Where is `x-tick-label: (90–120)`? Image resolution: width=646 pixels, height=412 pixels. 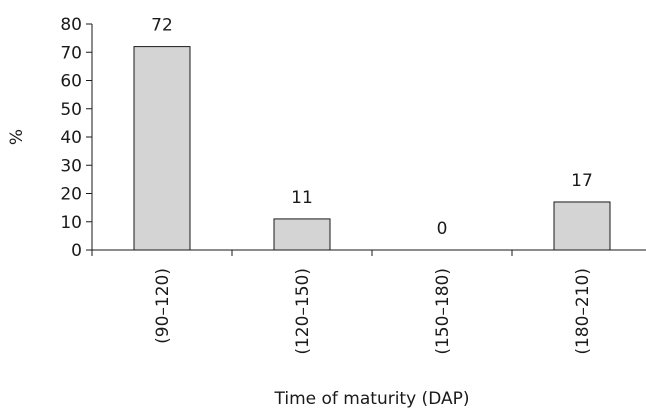 x-tick-label: (90–120) is located at coordinates (163, 306).